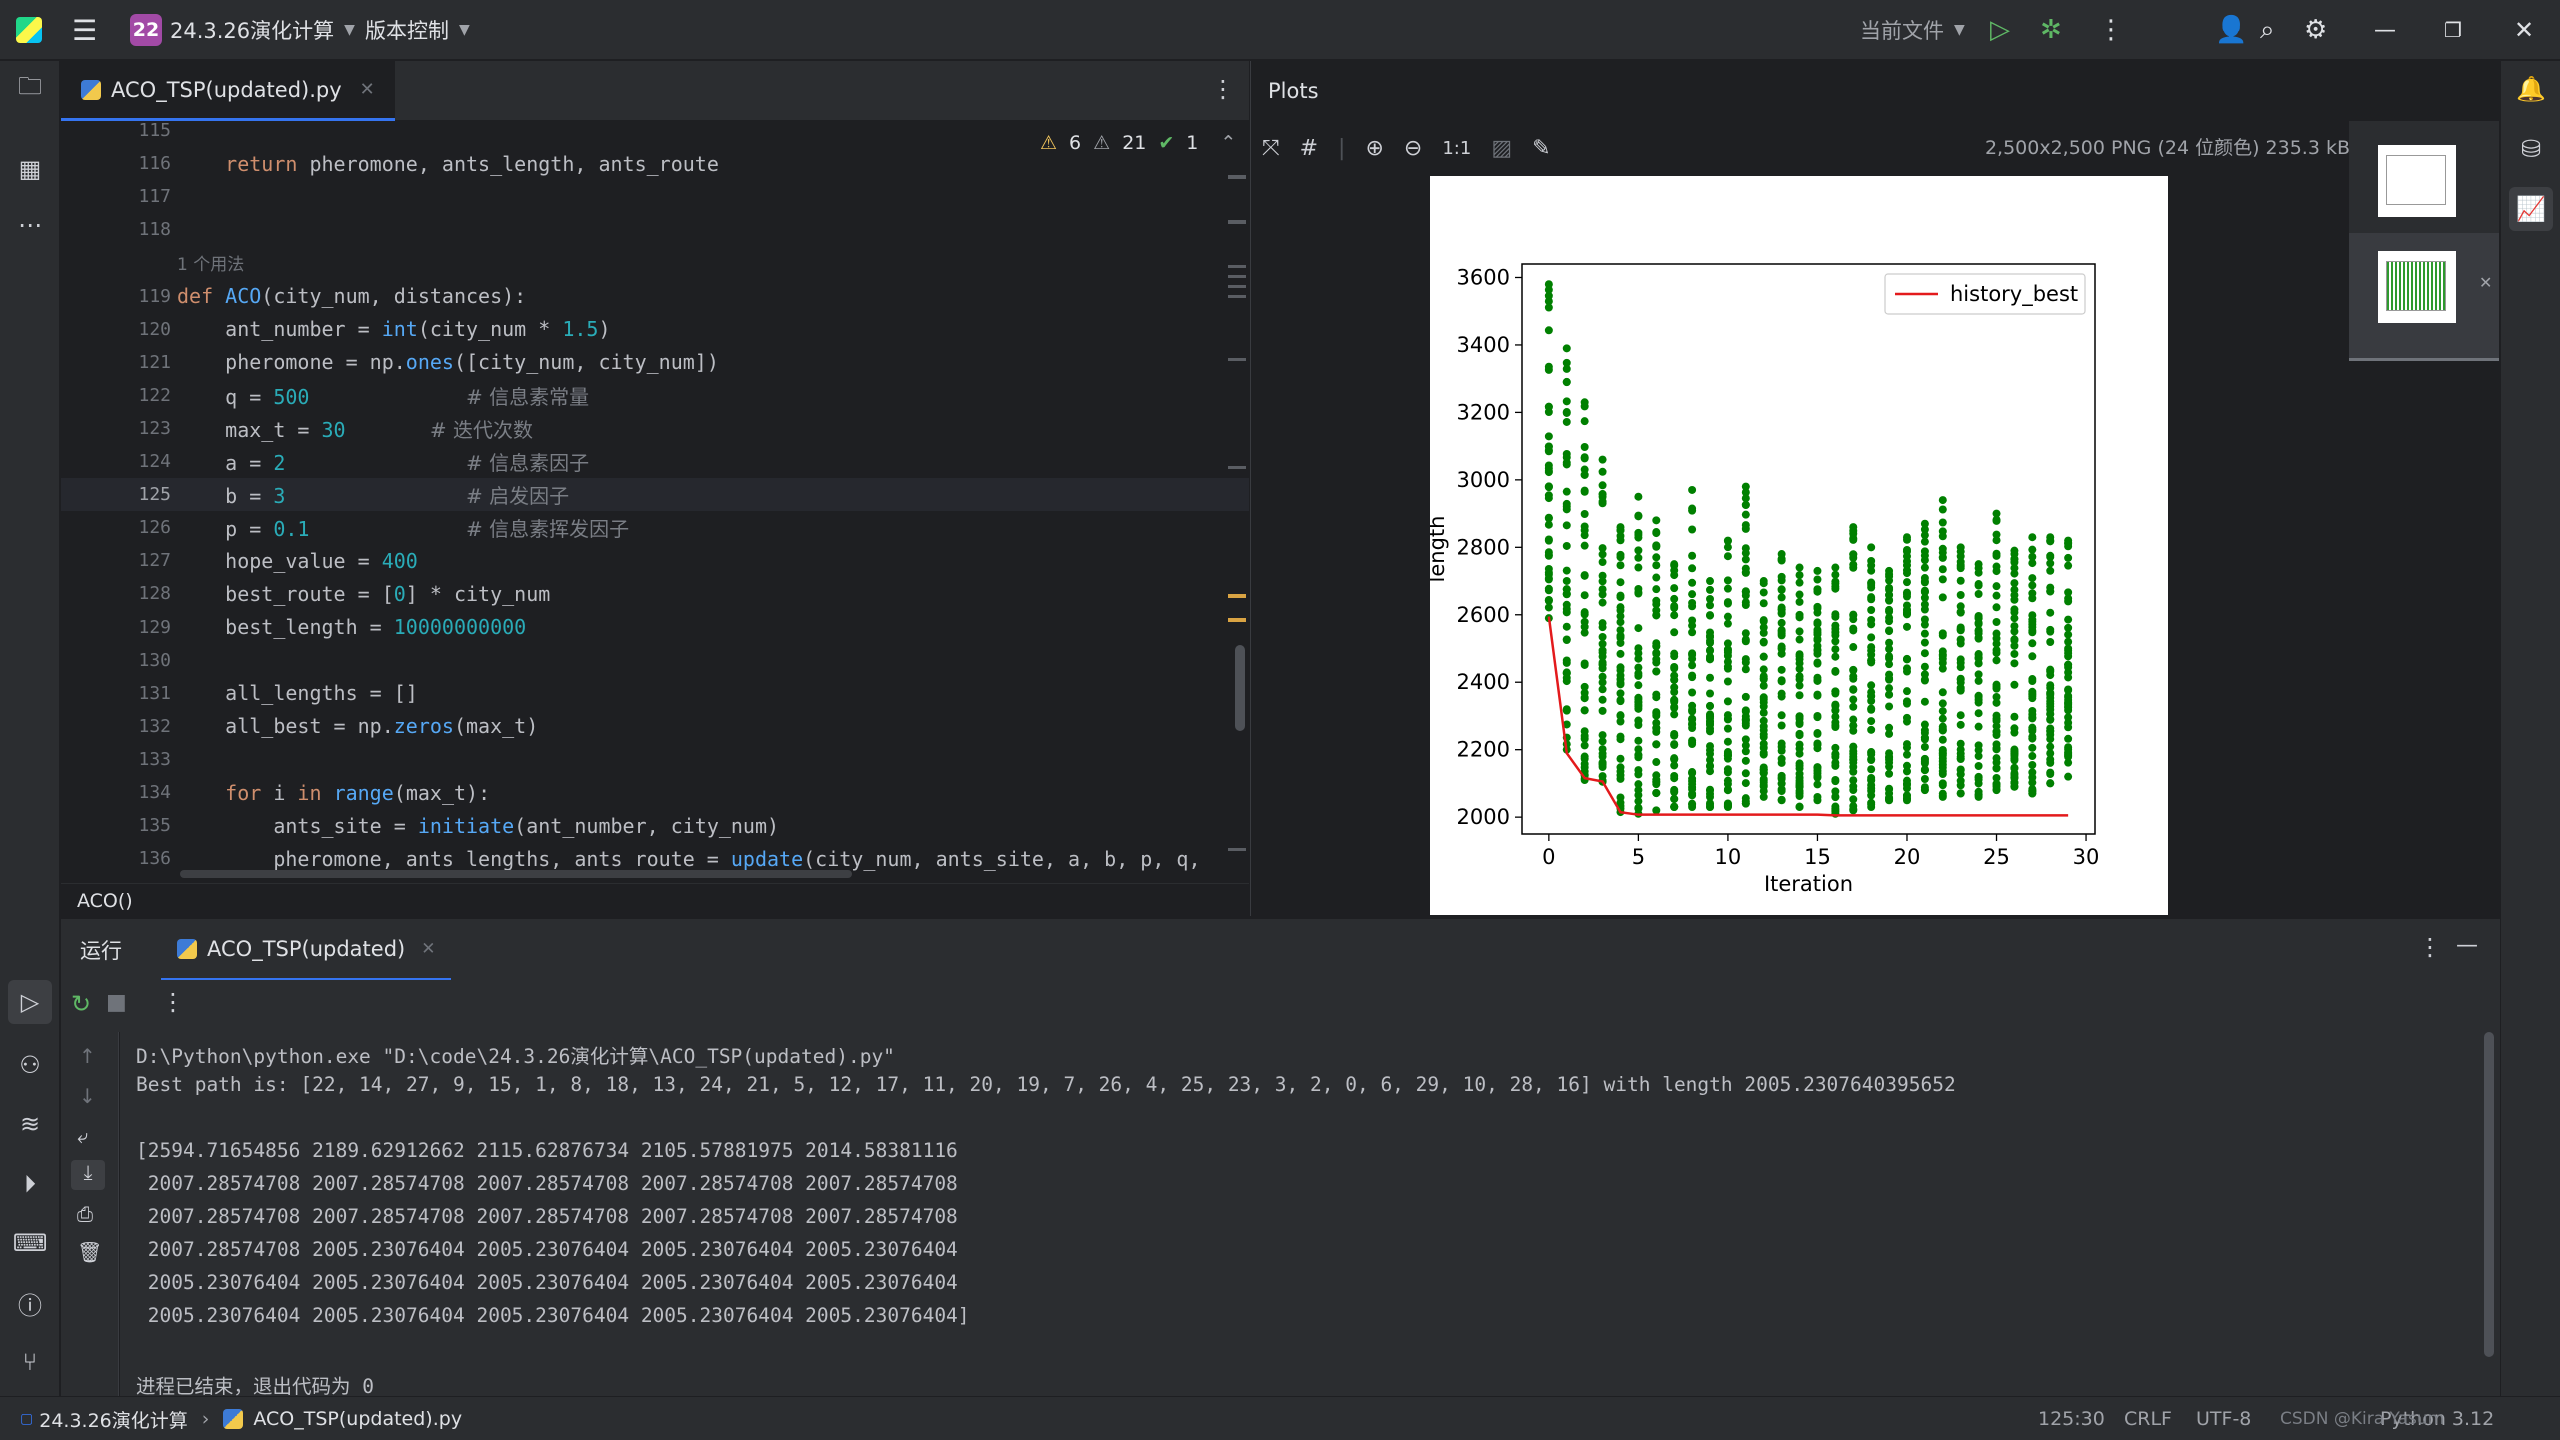  Describe the element at coordinates (2316, 30) in the screenshot. I see `gear-icon: ⚙` at that location.